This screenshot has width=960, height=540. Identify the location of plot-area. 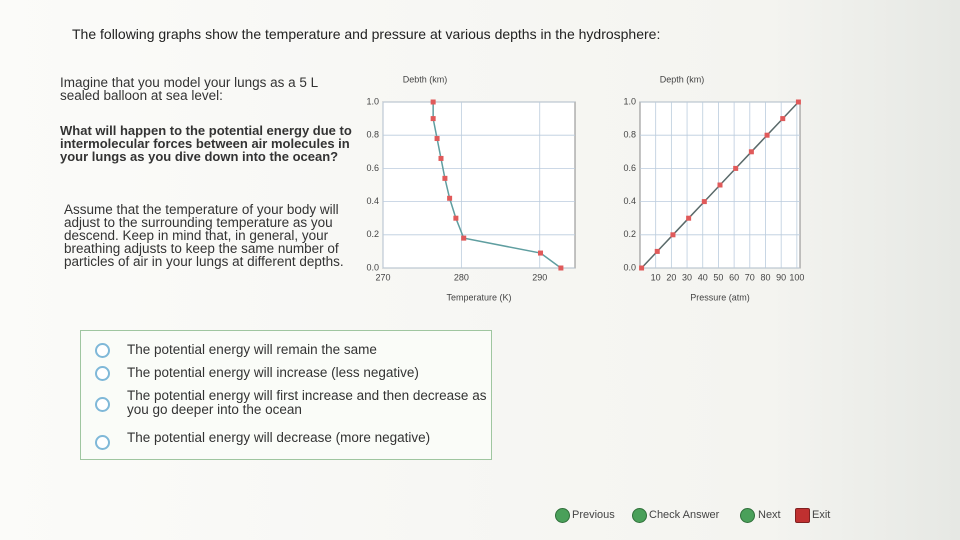
(479, 185).